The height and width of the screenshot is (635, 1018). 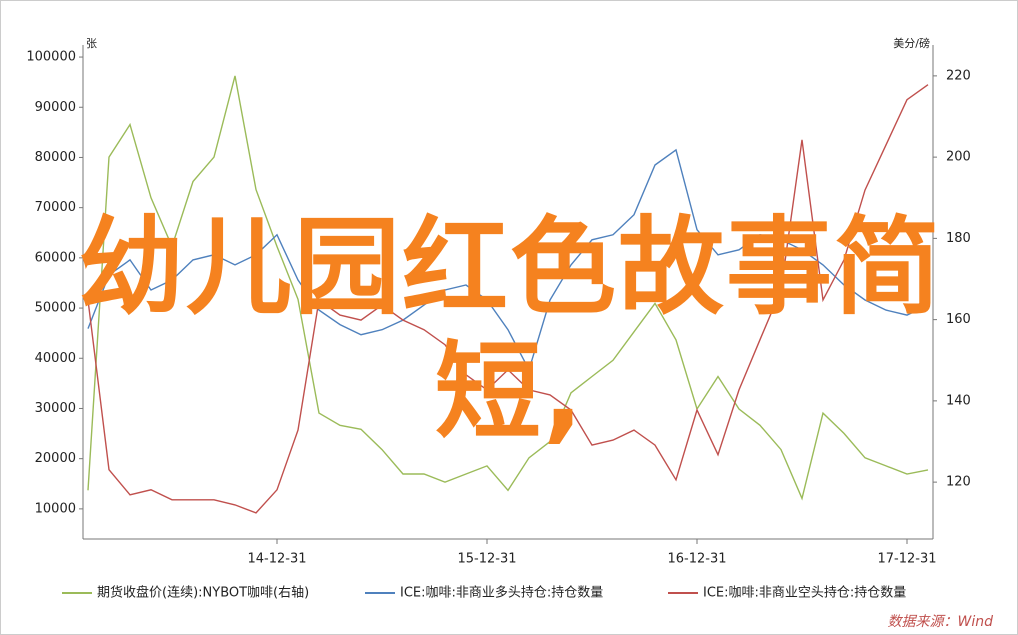 What do you see at coordinates (203, 593) in the screenshot?
I see `legend-label: 期货收盘价(连续):NYBOT咖啡(右轴)` at bounding box center [203, 593].